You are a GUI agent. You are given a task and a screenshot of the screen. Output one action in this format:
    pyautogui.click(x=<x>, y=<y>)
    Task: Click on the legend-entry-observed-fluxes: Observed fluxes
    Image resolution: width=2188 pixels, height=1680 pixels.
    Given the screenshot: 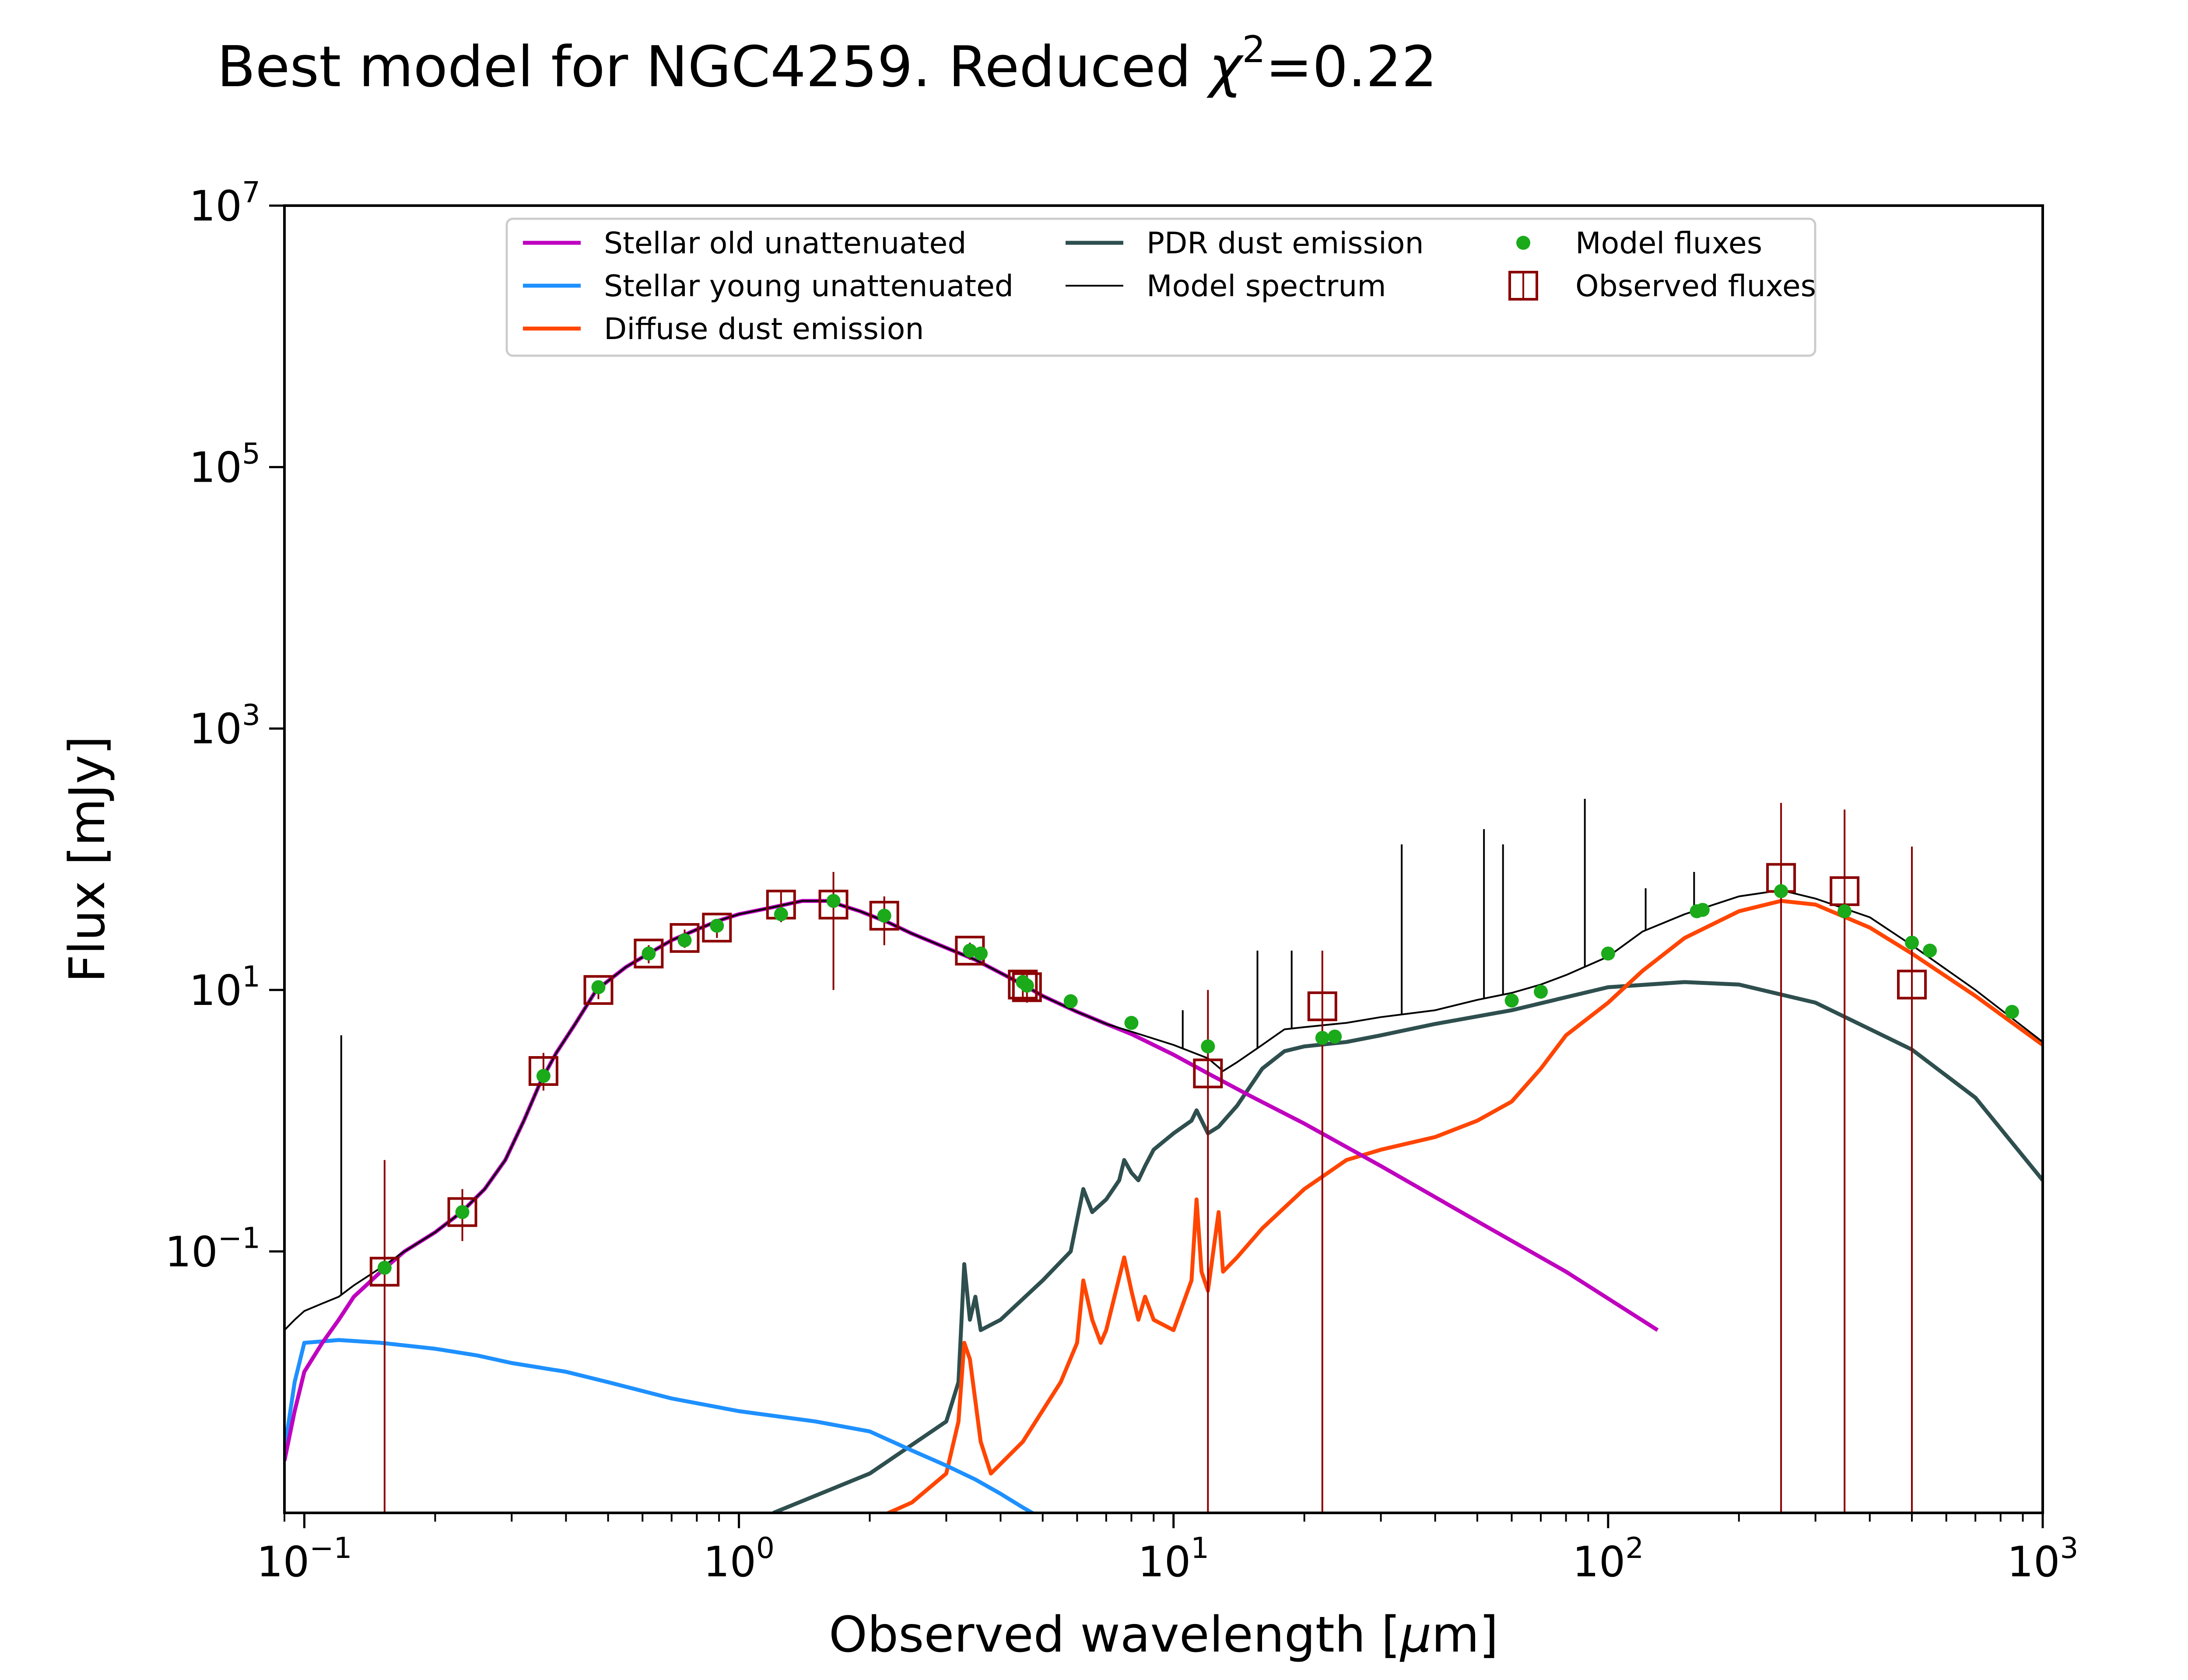 What is the action you would take?
    pyautogui.click(x=1662, y=286)
    